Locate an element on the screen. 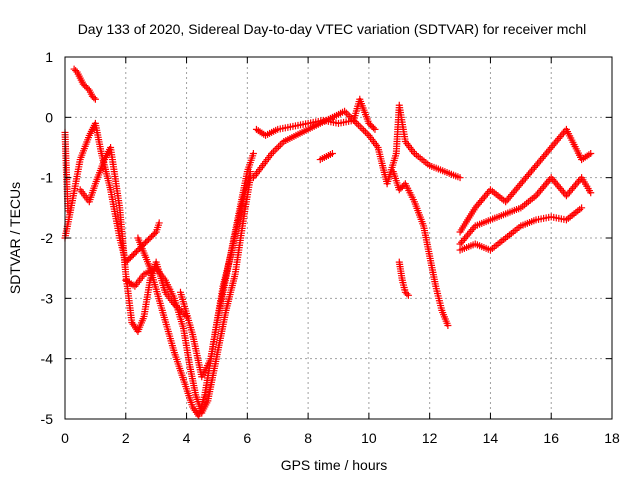 This screenshot has height=480, width=640. x-tick-label: 10 is located at coordinates (369, 438).